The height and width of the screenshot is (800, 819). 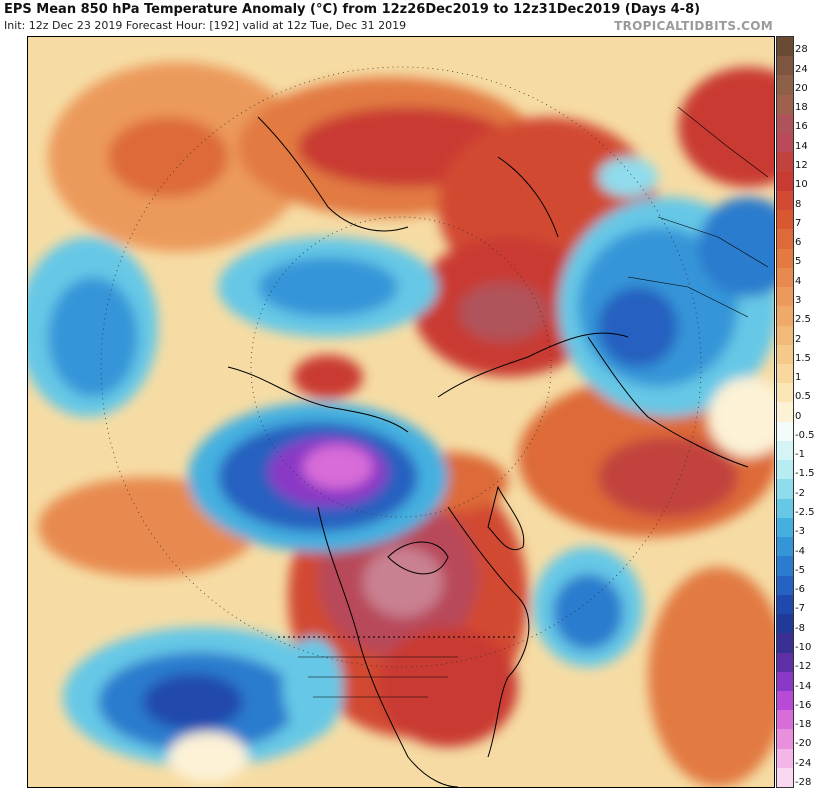 What do you see at coordinates (805, 513) in the screenshot?
I see `colorbar-tick-label: -2.5` at bounding box center [805, 513].